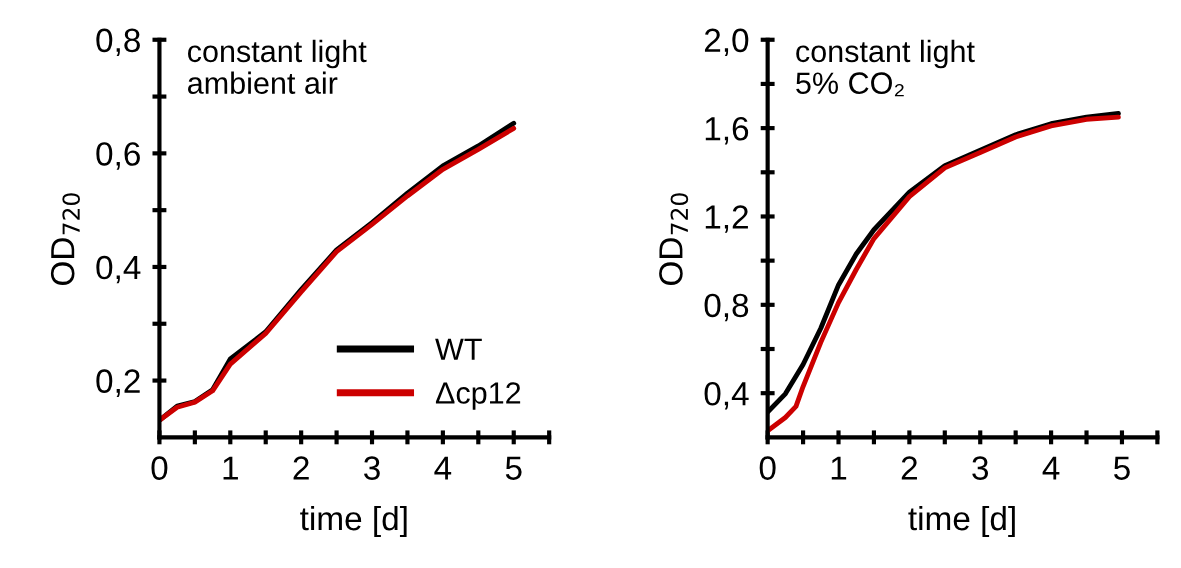 This screenshot has height=568, width=1181. What do you see at coordinates (277, 67) in the screenshot?
I see `annotation: constant light ambient air` at bounding box center [277, 67].